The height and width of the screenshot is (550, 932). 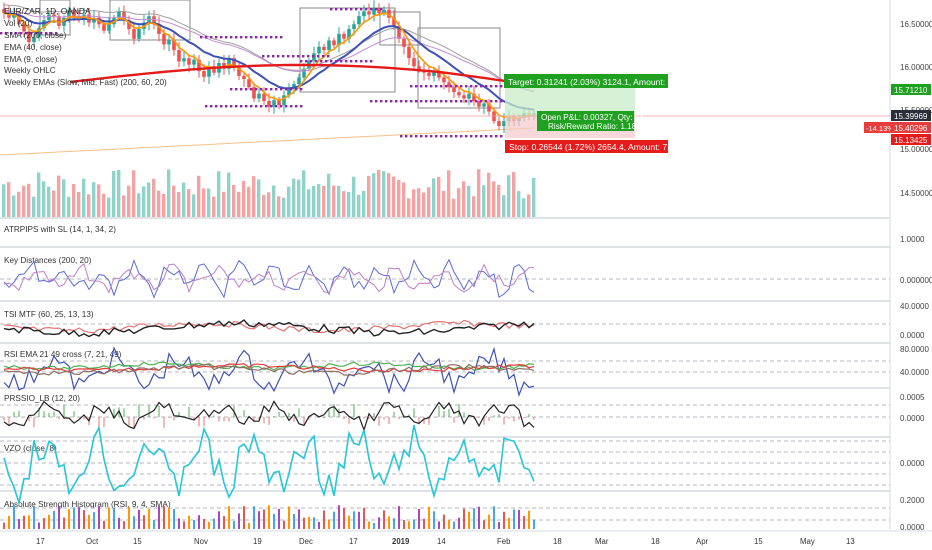 What do you see at coordinates (60, 229) in the screenshot?
I see `pane-label: ATRPIPS with SL (14, 1, 34, 2)` at bounding box center [60, 229].